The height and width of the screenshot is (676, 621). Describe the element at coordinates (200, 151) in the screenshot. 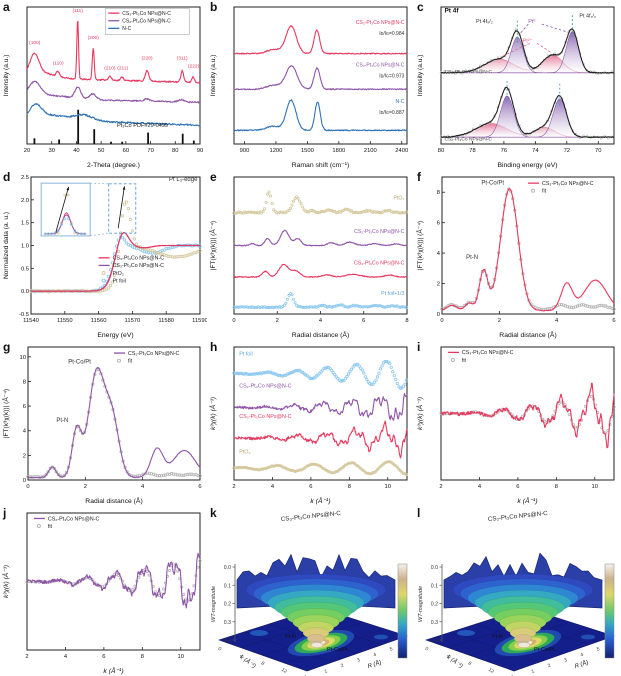

I see `svg-text: 90` at that location.